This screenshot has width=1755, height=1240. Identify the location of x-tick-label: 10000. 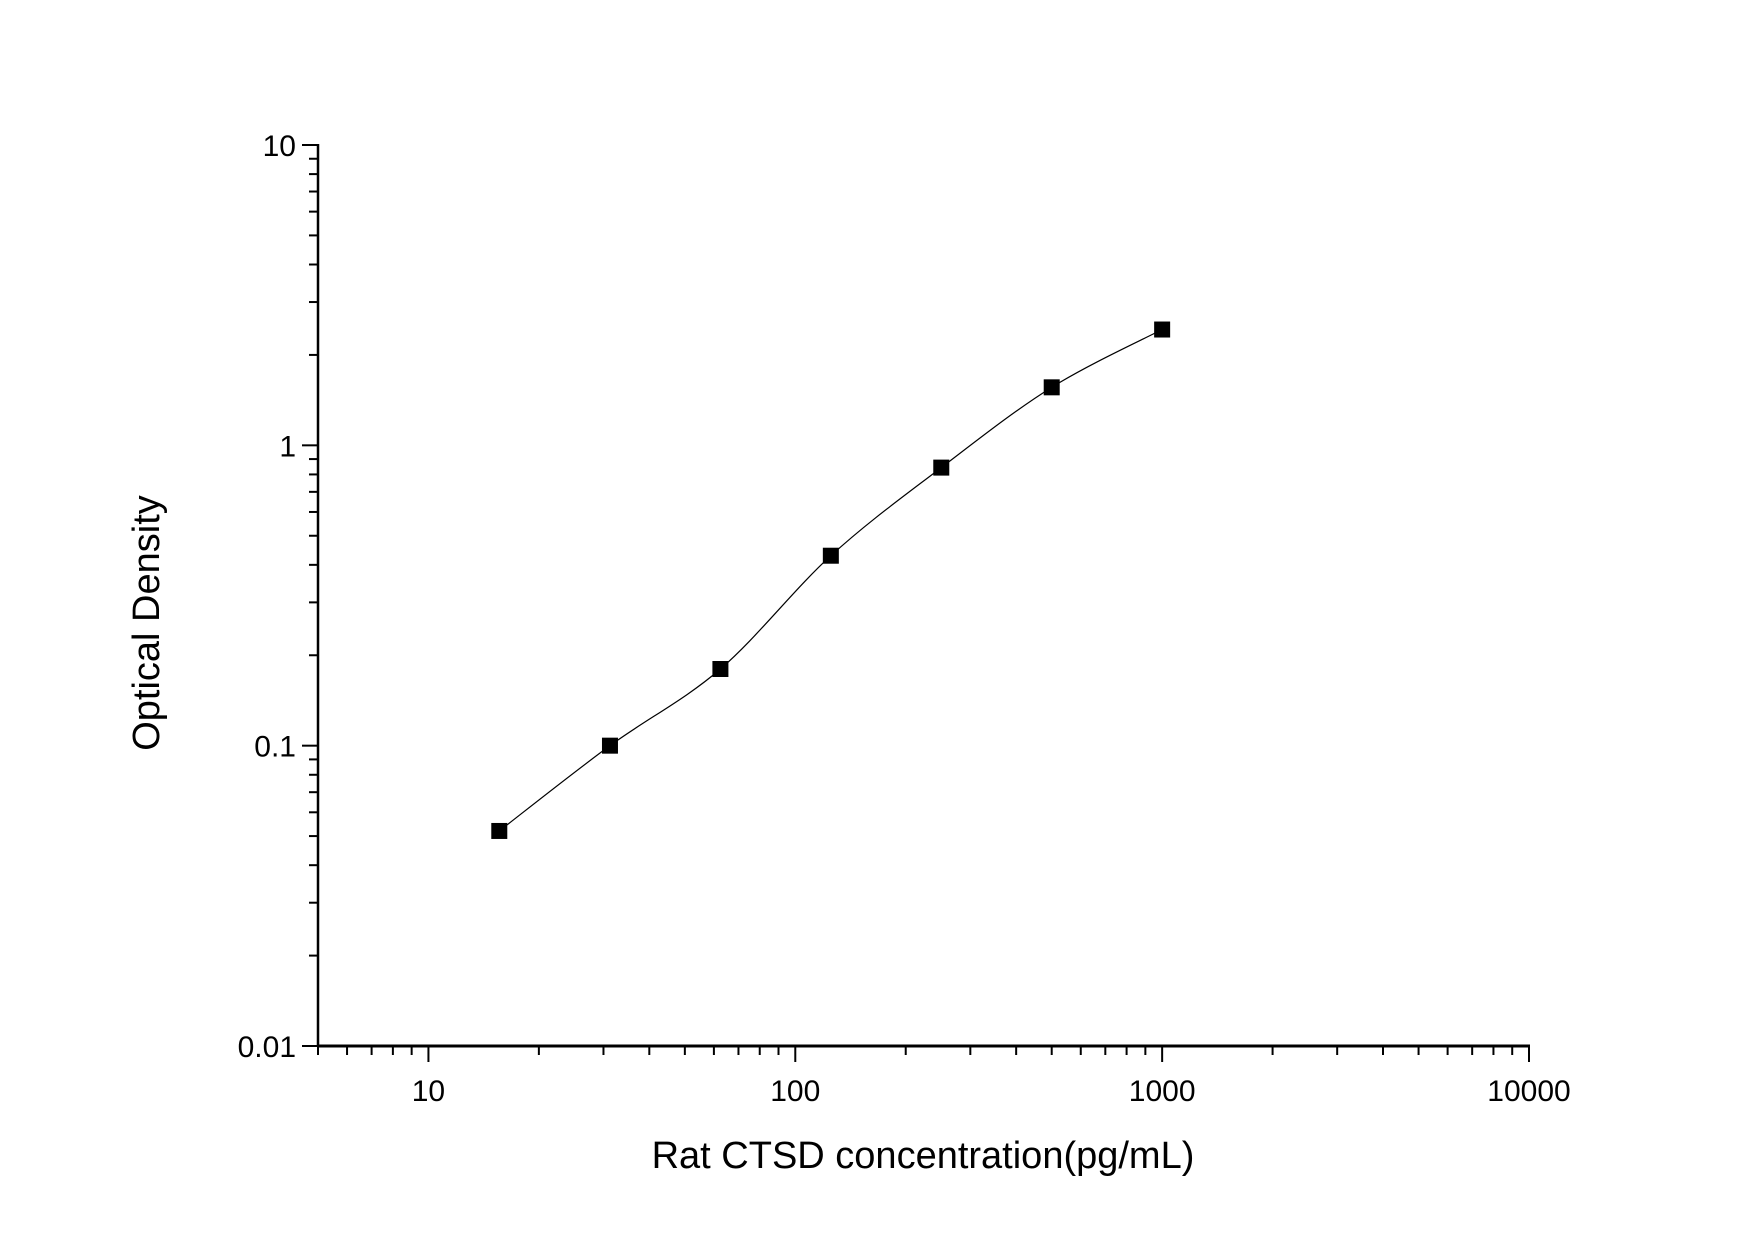
(1528, 1091).